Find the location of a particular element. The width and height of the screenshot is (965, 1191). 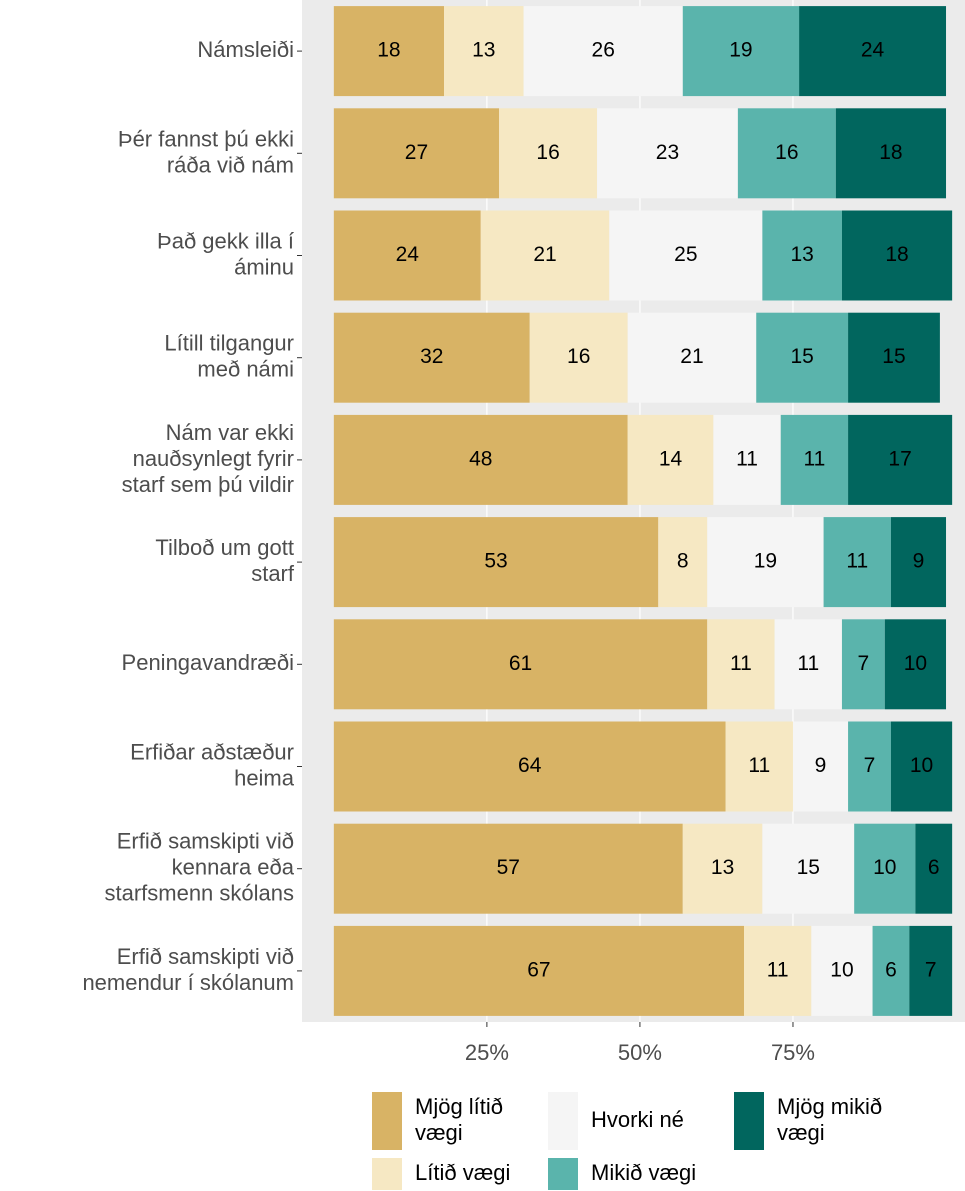

data-label: 25 is located at coordinates (685, 254).